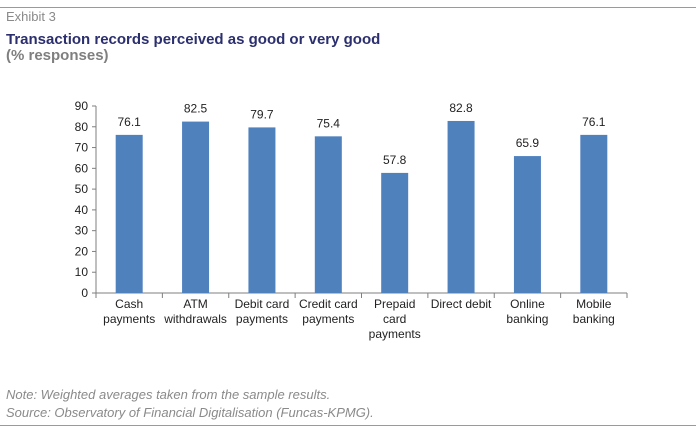 This screenshot has width=696, height=432. Describe the element at coordinates (329, 123) in the screenshot. I see `data-label: 75.4` at that location.